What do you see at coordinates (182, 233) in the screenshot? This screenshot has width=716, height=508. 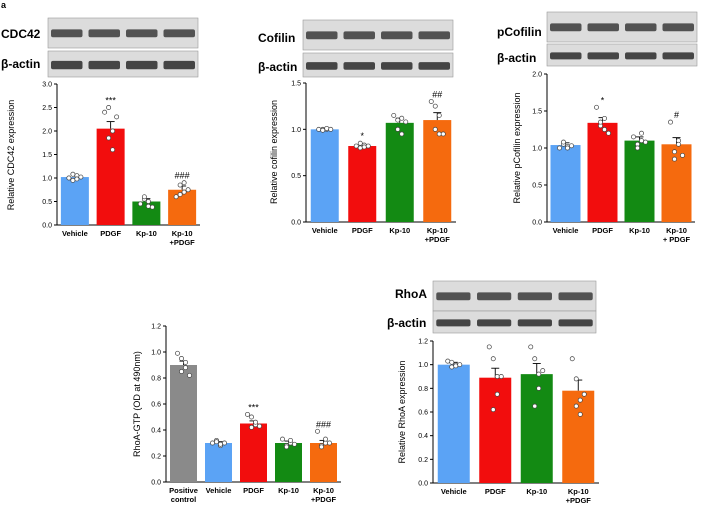 I see `x-tick-label-0-3-0: Kp-10` at bounding box center [182, 233].